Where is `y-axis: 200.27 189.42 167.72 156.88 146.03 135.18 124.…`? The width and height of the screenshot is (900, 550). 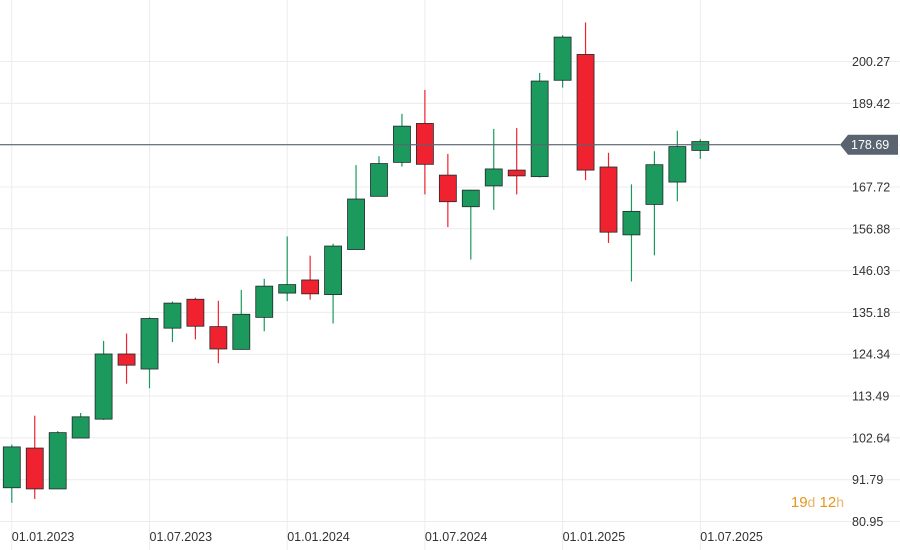
y-axis: 200.27 189.42 167.72 156.88 146.03 135.18 124.… is located at coordinates (871, 292).